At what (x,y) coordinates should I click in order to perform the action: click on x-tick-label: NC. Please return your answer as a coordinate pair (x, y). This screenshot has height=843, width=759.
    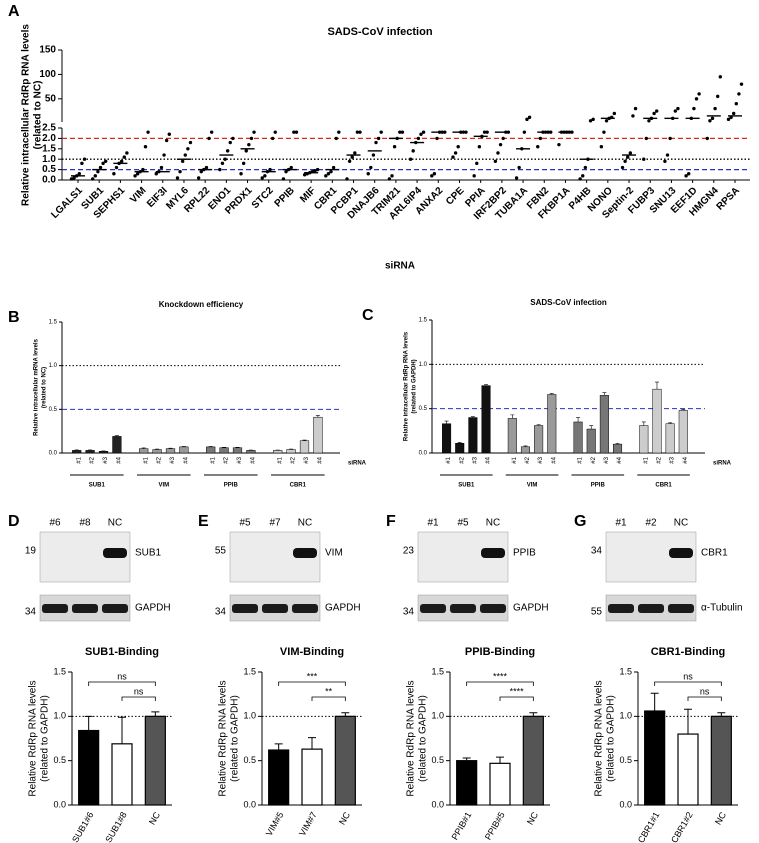
    Looking at the image, I should click on (344, 818).